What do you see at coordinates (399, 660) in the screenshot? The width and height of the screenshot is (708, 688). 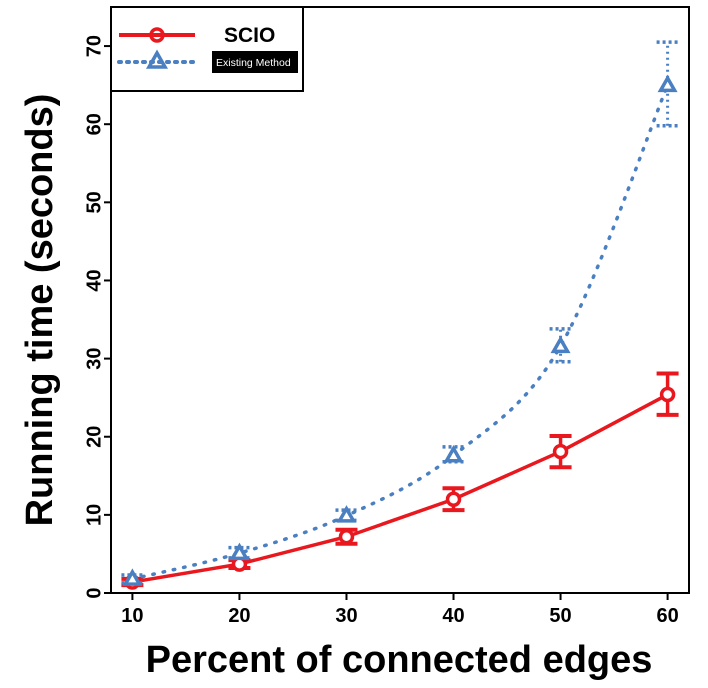 I see `x-axis-label: Percent of connected edges` at bounding box center [399, 660].